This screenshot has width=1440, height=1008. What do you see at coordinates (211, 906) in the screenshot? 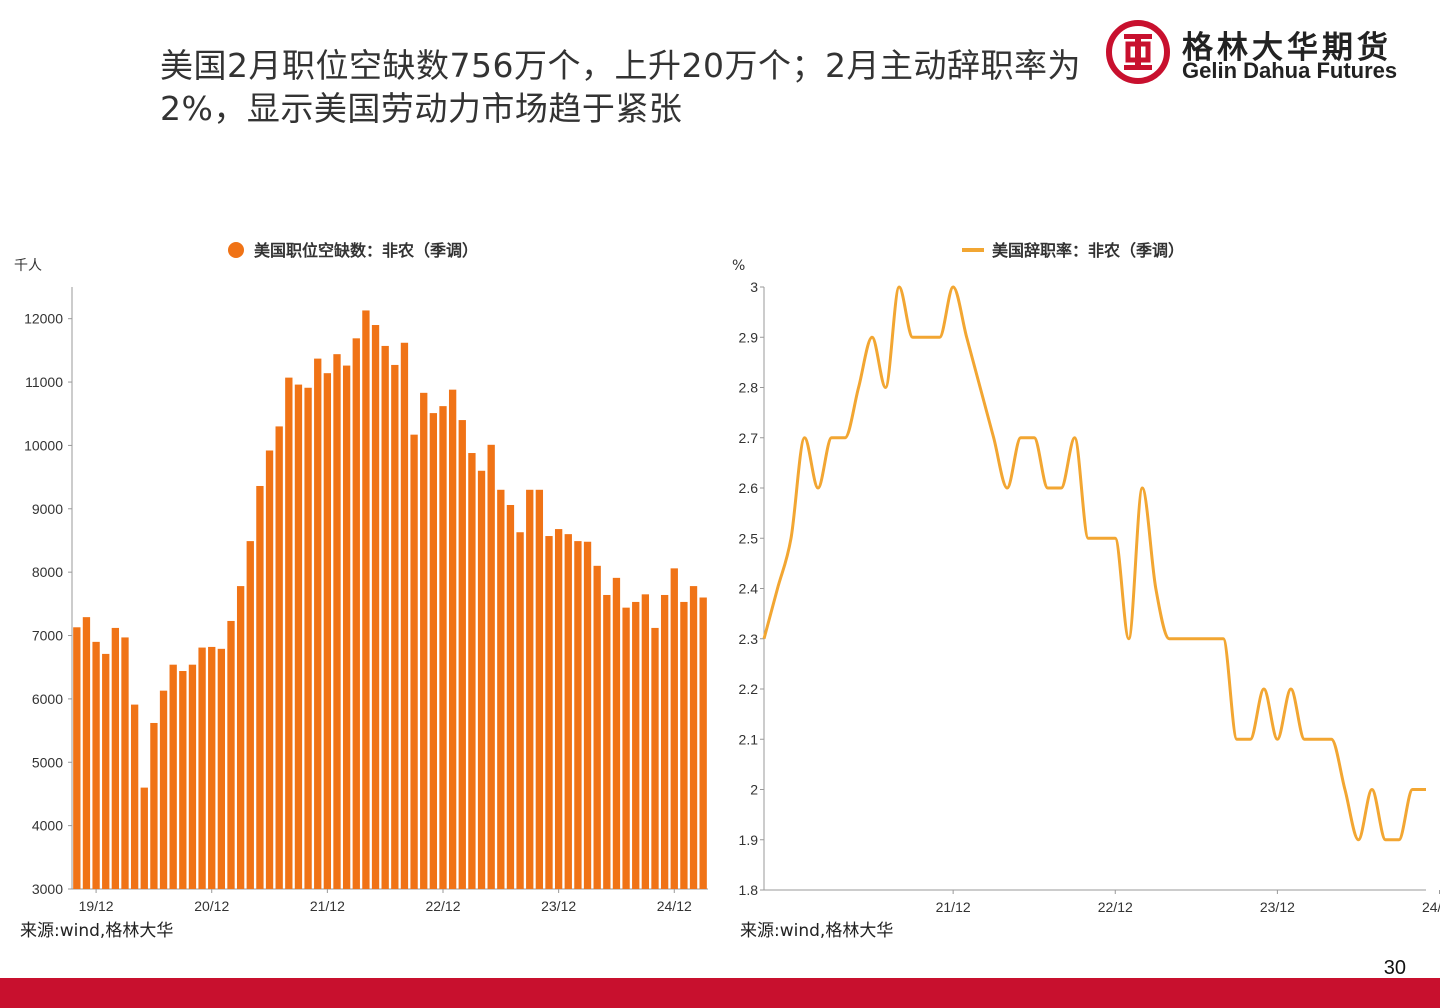
I see `x-tick-label: 20/12` at bounding box center [211, 906].